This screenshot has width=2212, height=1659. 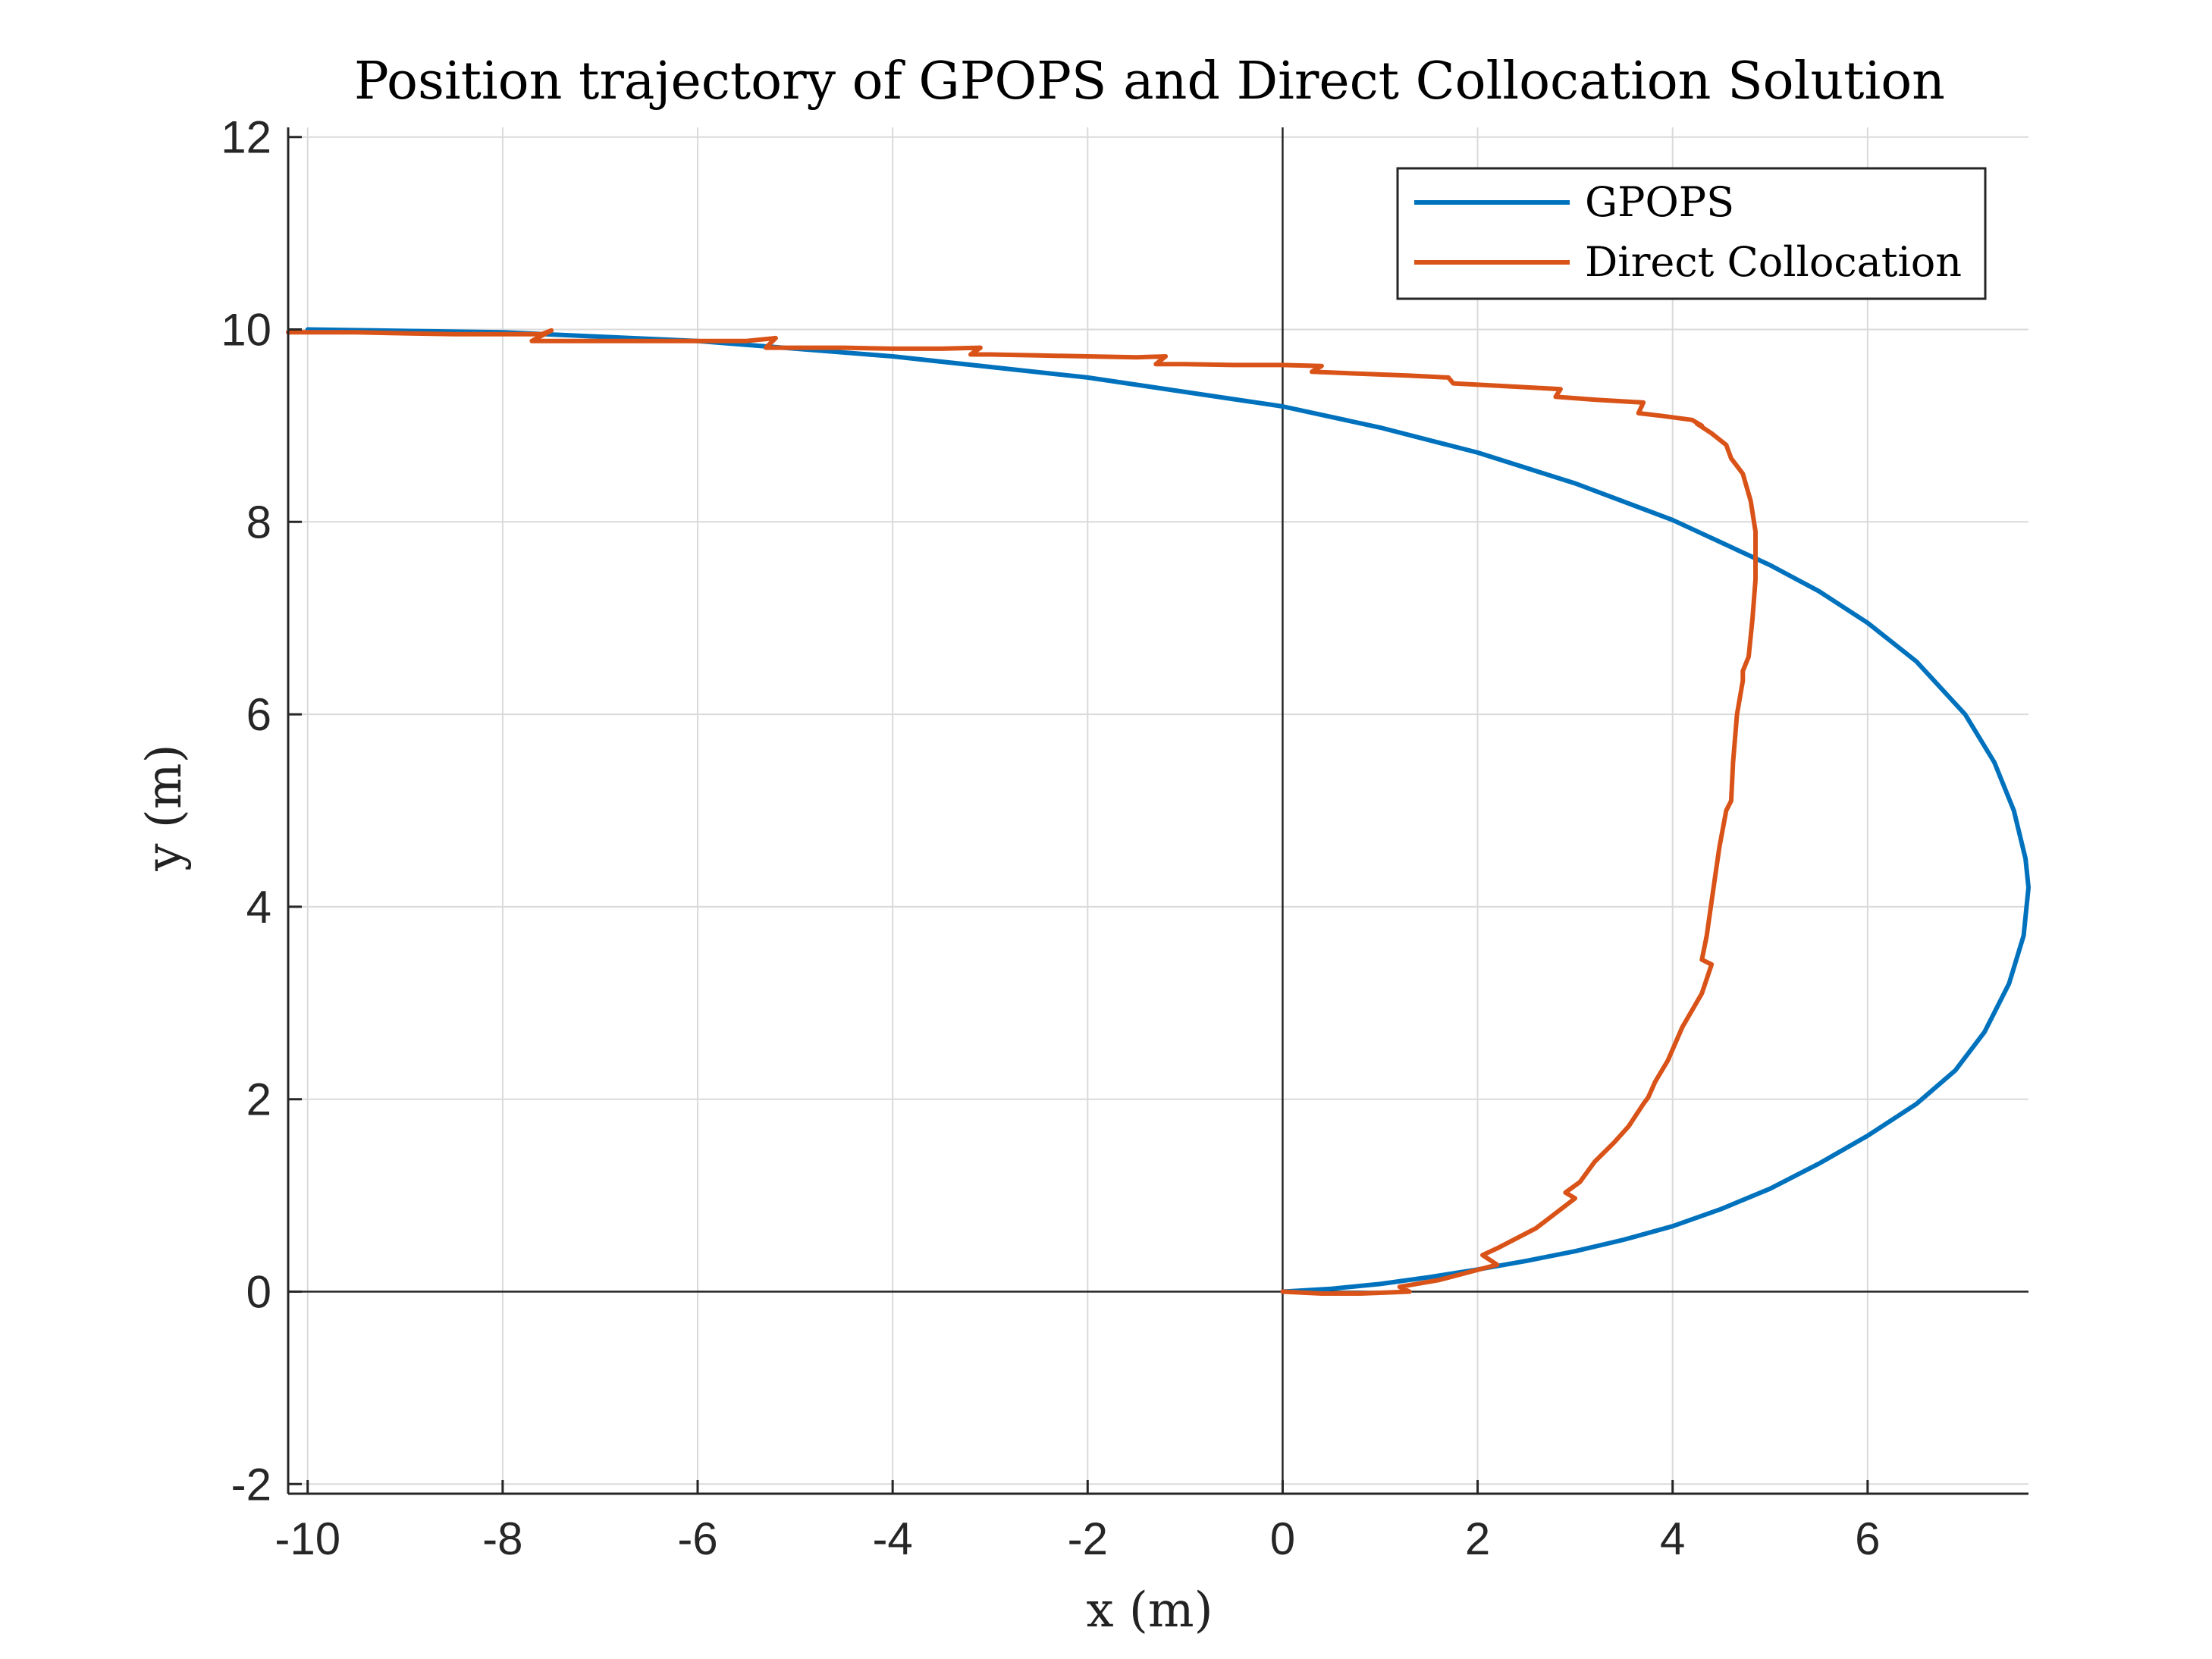 I want to click on y-tick-label: 0, so click(x=258, y=1292).